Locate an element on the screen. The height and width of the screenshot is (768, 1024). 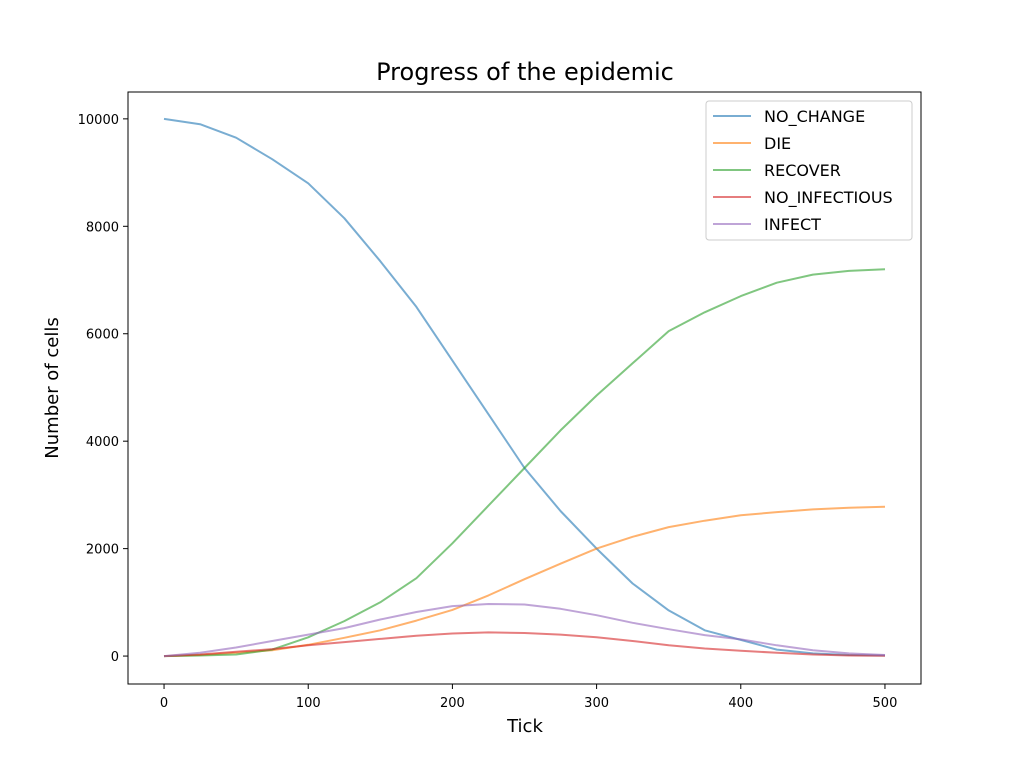
legend-label: RECOVER is located at coordinates (802, 170).